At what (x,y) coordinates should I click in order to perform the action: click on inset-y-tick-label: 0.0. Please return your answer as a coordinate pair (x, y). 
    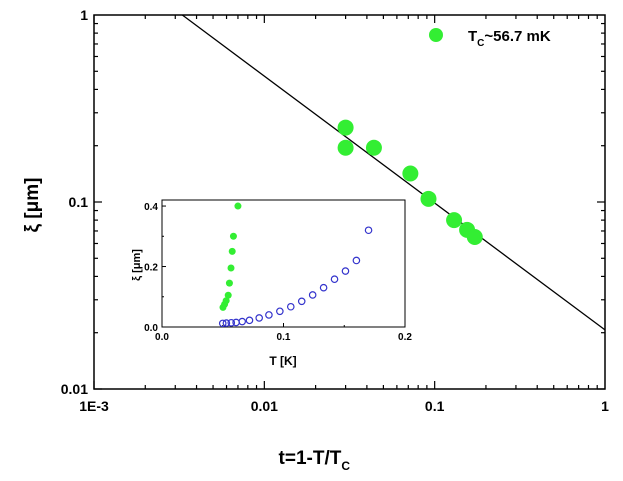
    Looking at the image, I should click on (151, 328).